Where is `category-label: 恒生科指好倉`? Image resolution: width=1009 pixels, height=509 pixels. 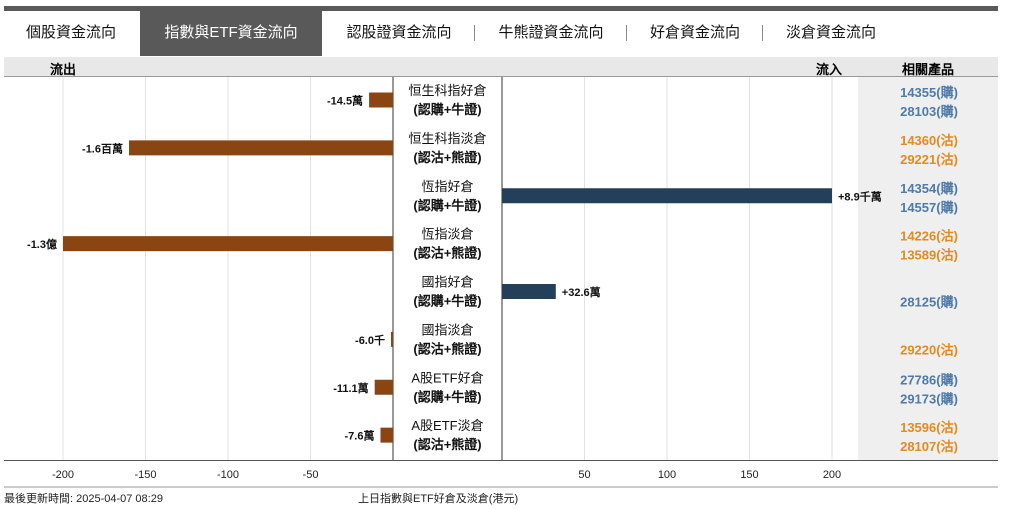
category-label: 恒生科指好倉 is located at coordinates (447, 90).